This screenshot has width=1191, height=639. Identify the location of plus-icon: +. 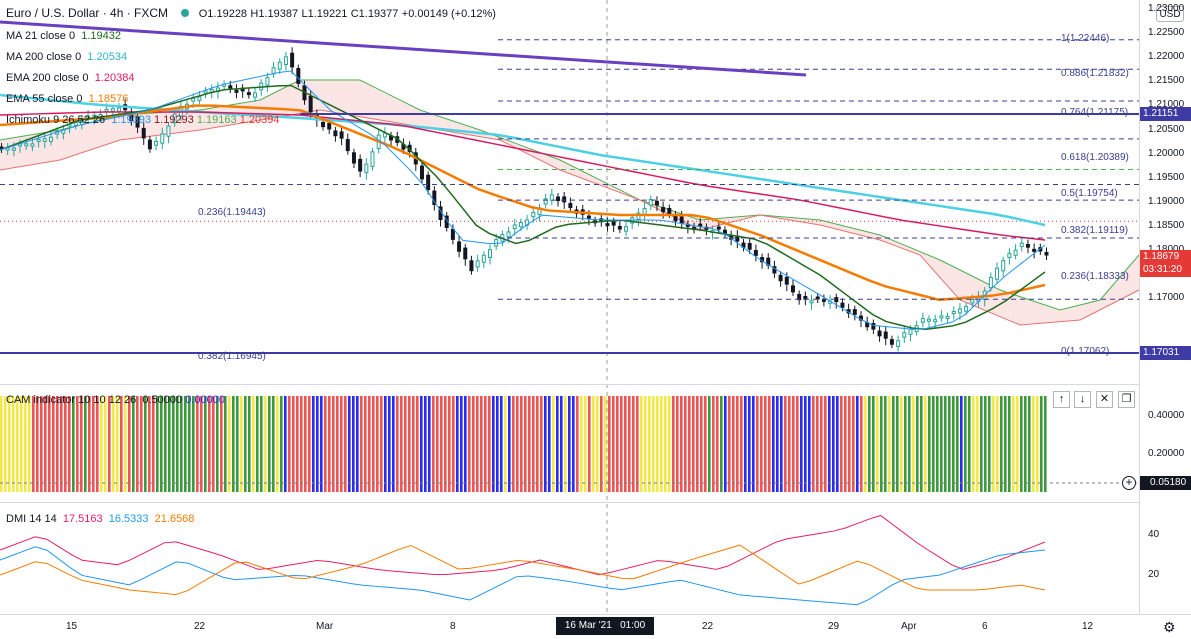
(1129, 483).